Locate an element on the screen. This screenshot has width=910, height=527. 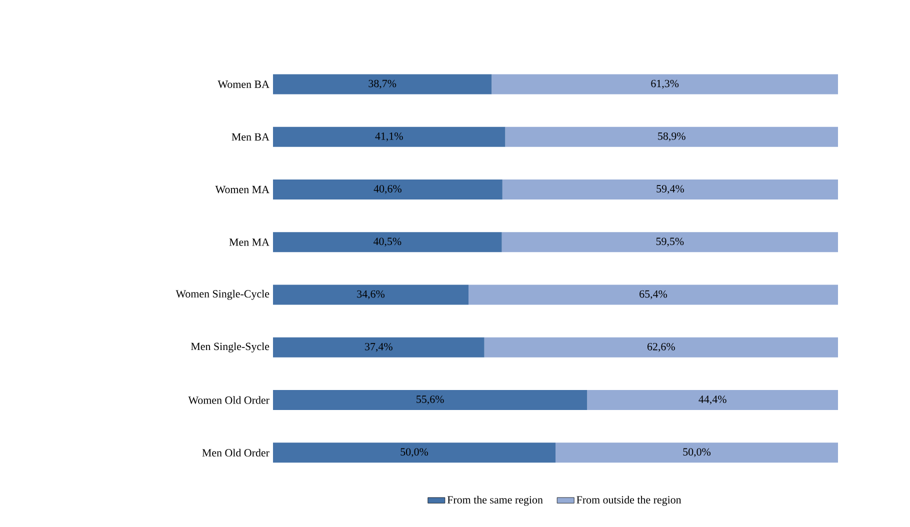
y-tick-label: Women Old Order is located at coordinates (229, 400).